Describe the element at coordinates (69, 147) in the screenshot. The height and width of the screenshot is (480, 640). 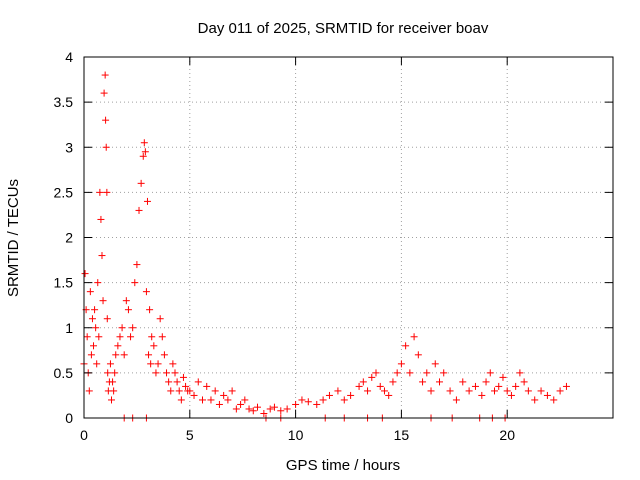
I see `y-tick-label: 3` at that location.